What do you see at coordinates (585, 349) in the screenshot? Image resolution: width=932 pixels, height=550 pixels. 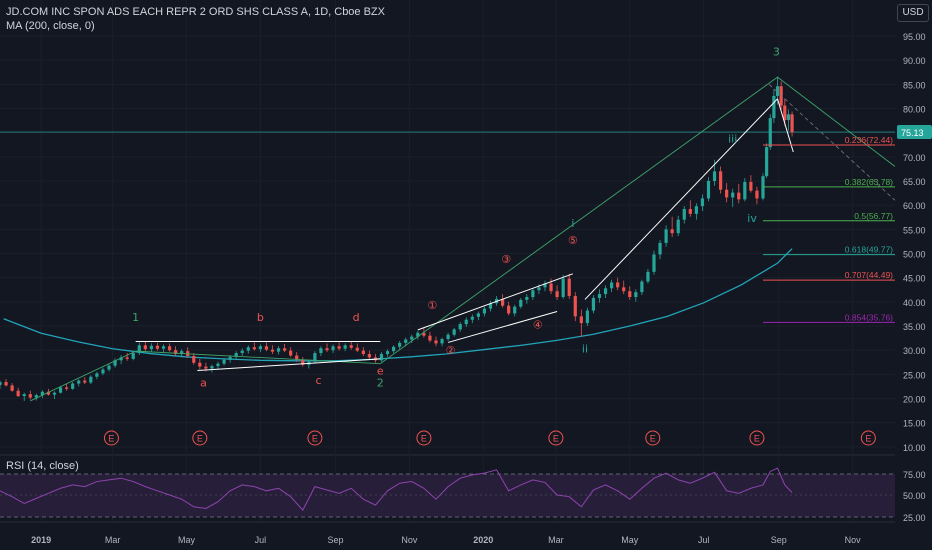 I see `wave-label: ii` at bounding box center [585, 349].